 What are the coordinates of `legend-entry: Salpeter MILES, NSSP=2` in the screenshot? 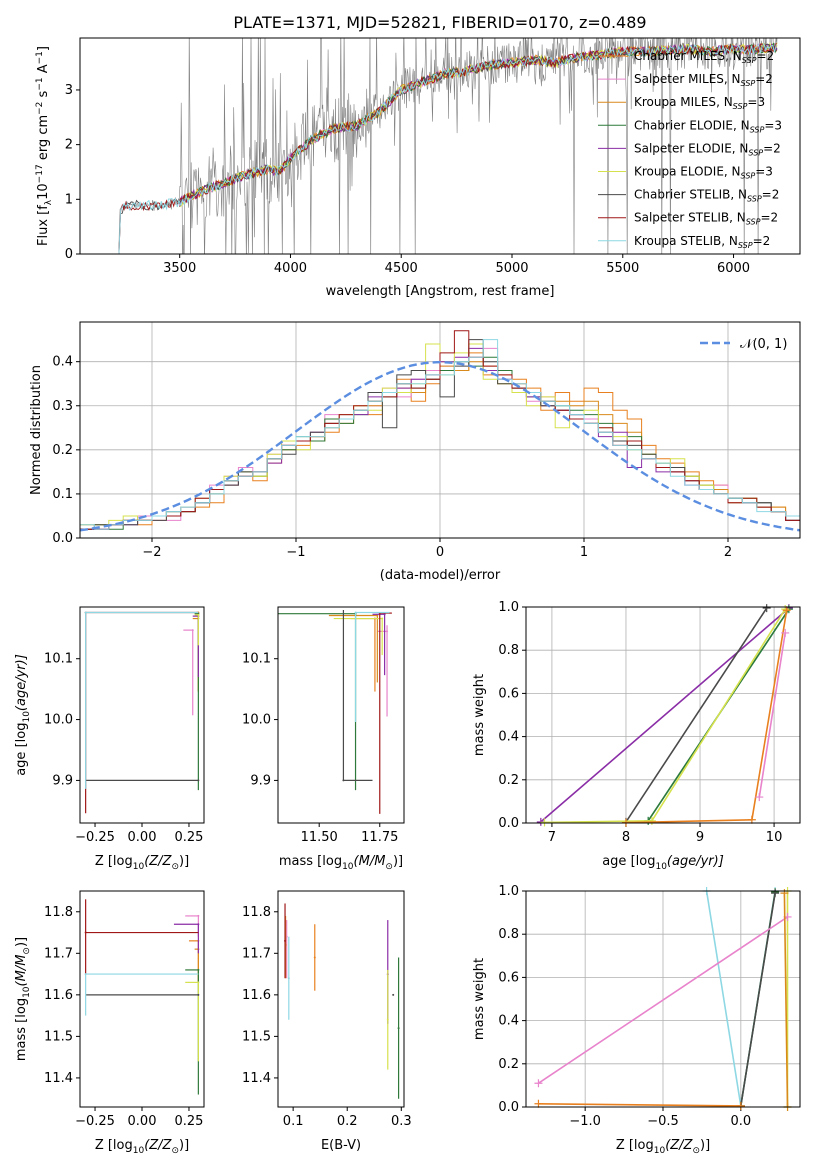 It's located at (703, 80).